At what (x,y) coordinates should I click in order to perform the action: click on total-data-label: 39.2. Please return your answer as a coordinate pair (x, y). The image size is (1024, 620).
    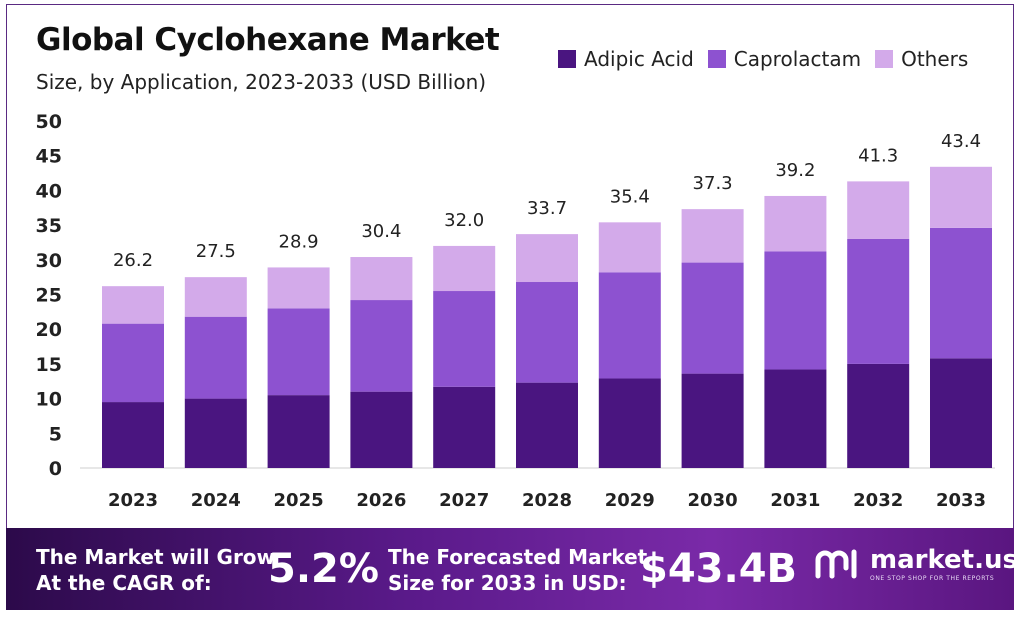
    Looking at the image, I should click on (795, 170).